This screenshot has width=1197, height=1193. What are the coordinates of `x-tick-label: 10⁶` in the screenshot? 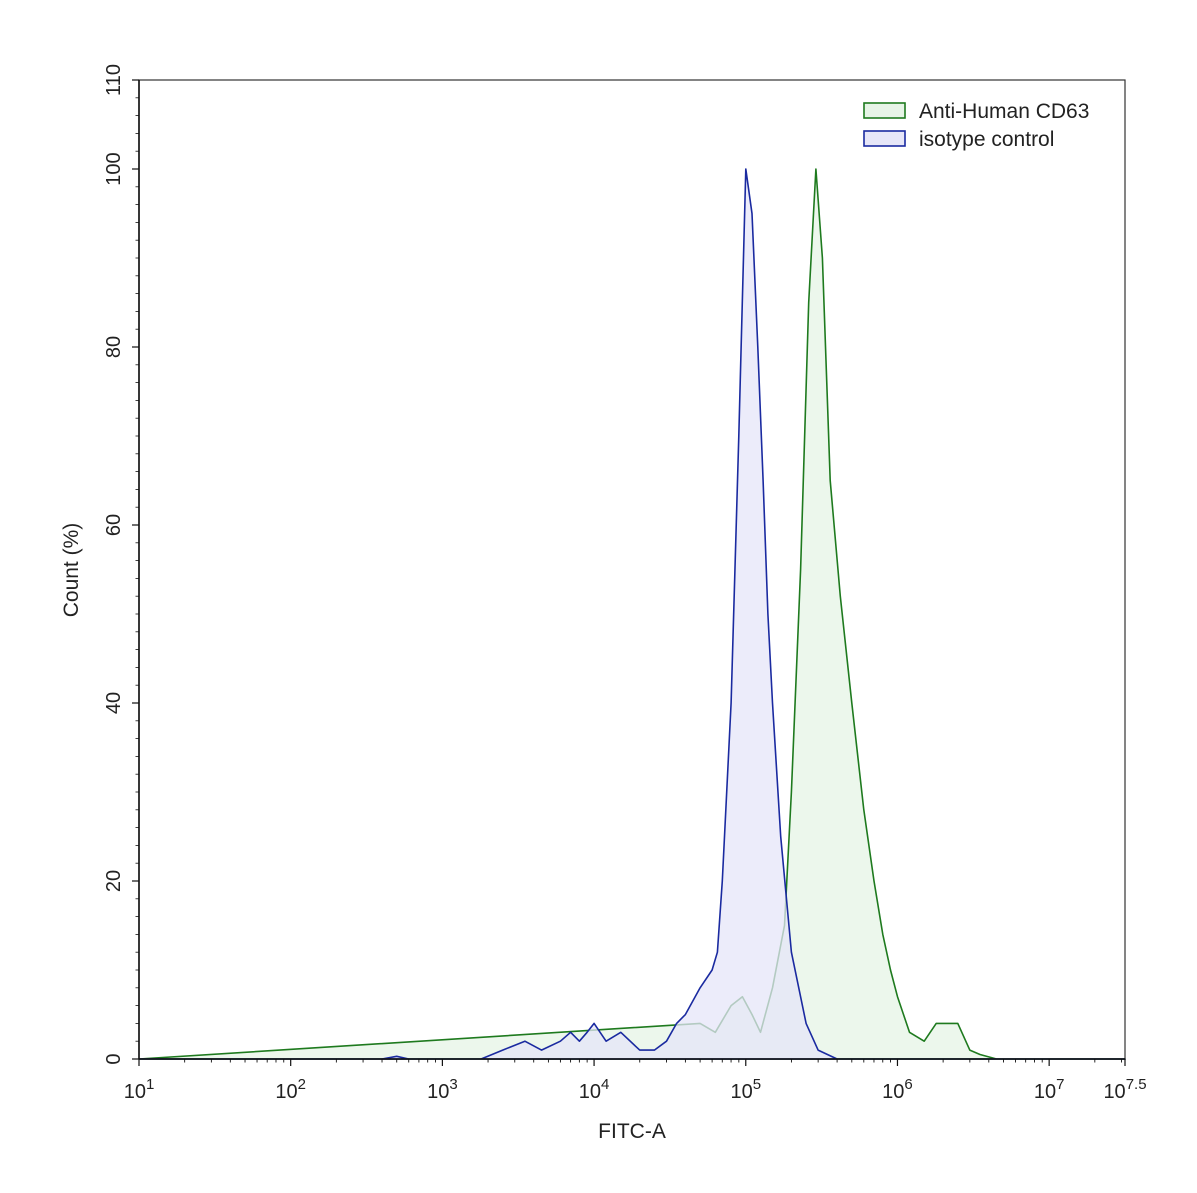 It's located at (897, 1089).